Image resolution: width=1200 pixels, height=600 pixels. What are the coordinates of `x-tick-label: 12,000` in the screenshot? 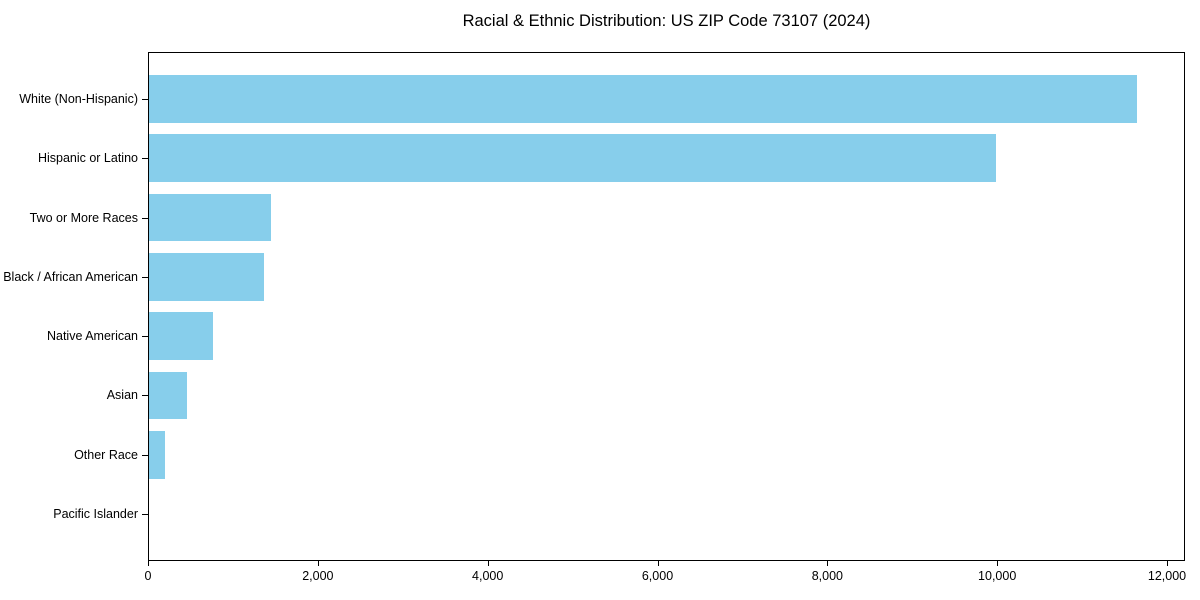 It's located at (1167, 576).